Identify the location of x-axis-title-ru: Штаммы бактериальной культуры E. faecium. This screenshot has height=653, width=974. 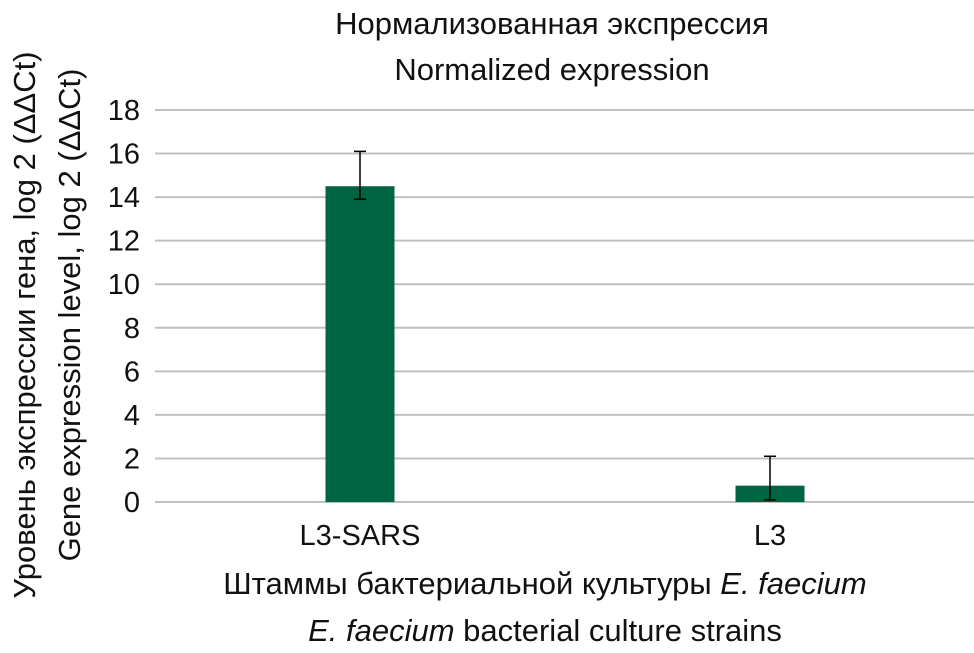
(544, 583).